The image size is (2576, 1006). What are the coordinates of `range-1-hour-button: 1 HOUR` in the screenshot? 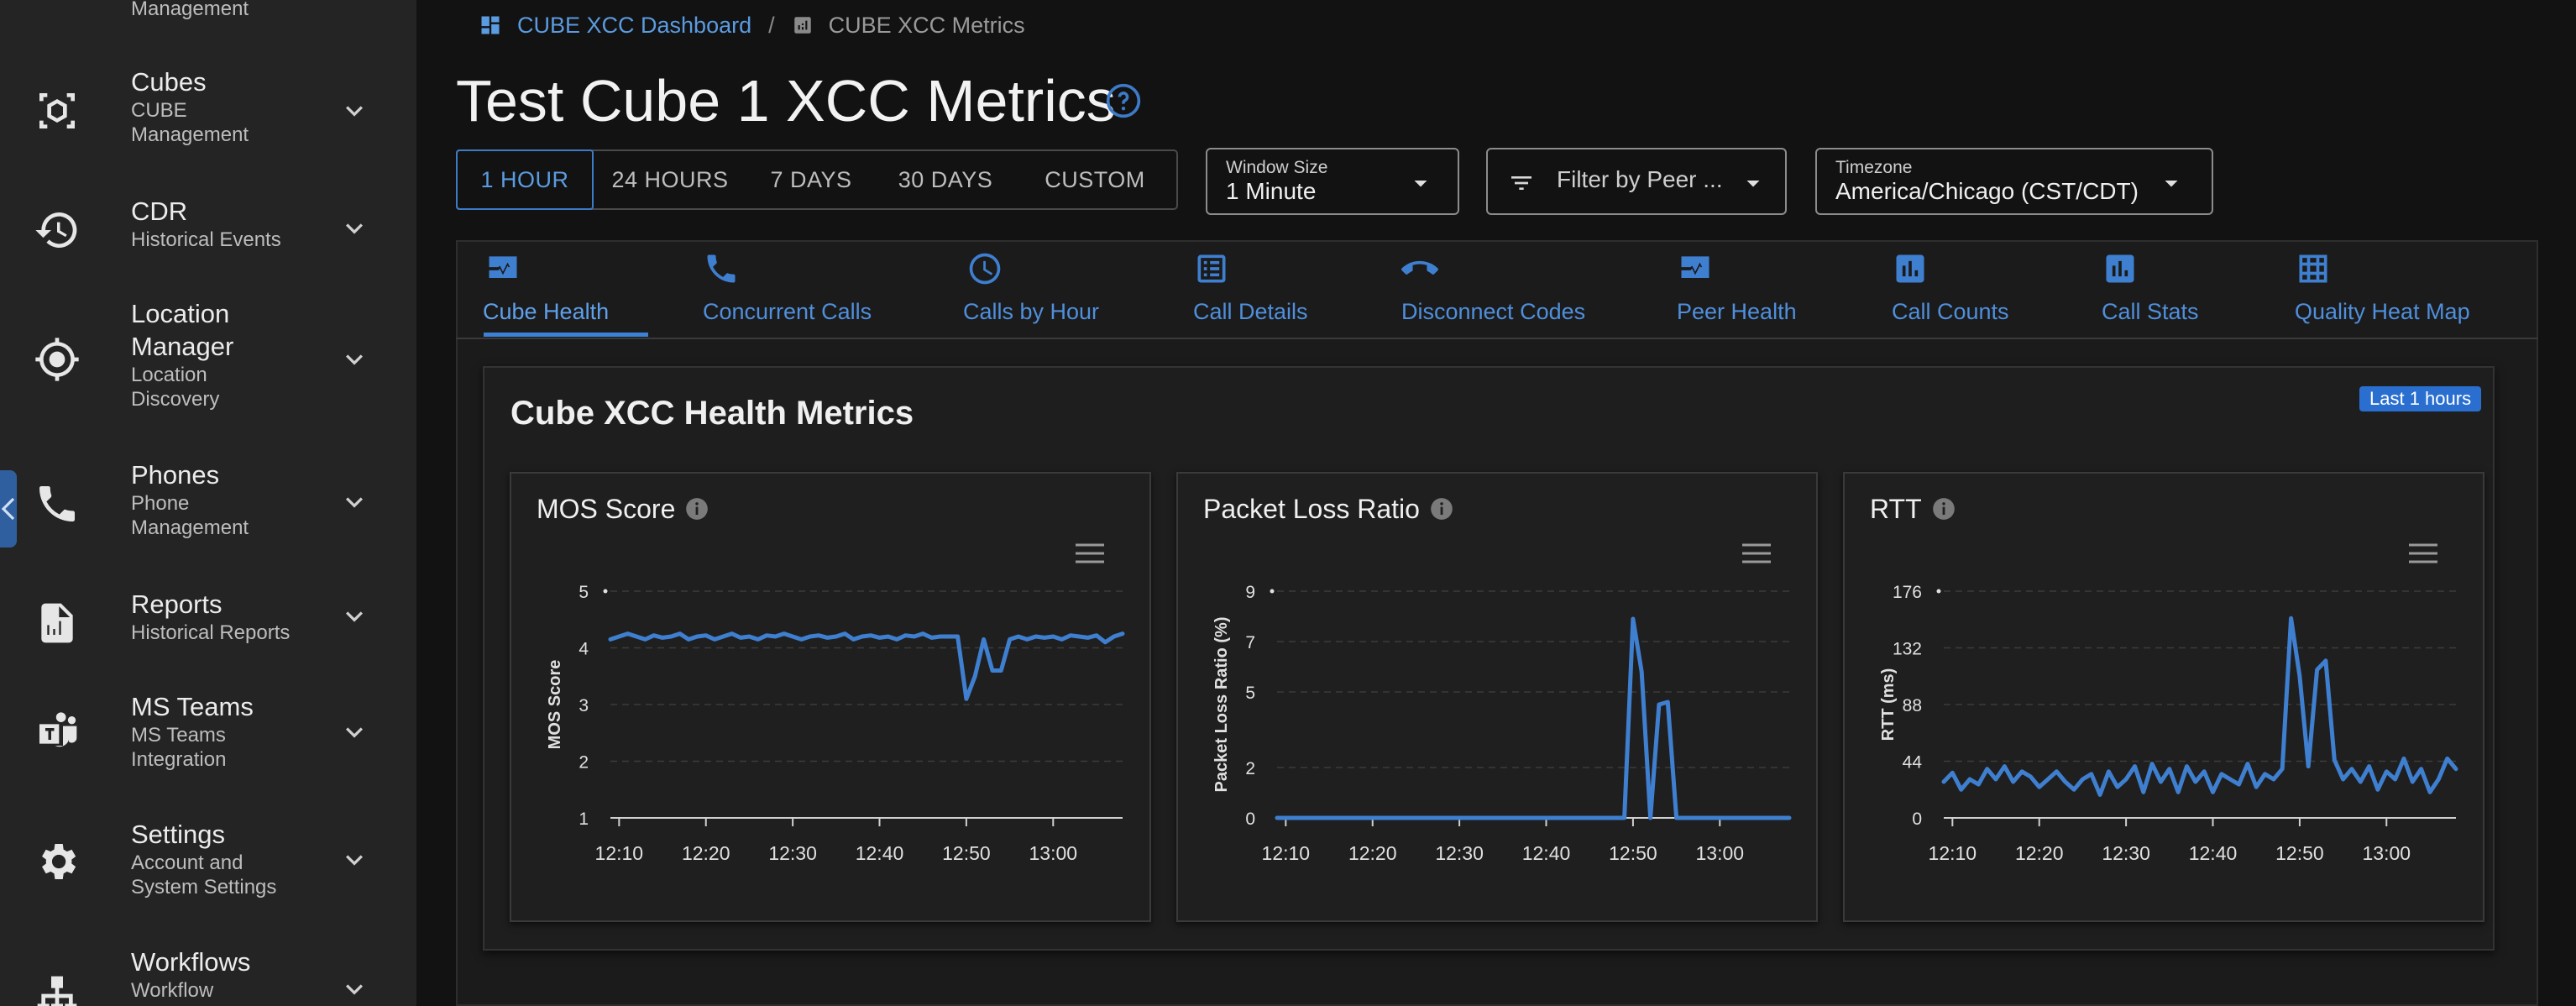 It's located at (525, 179).